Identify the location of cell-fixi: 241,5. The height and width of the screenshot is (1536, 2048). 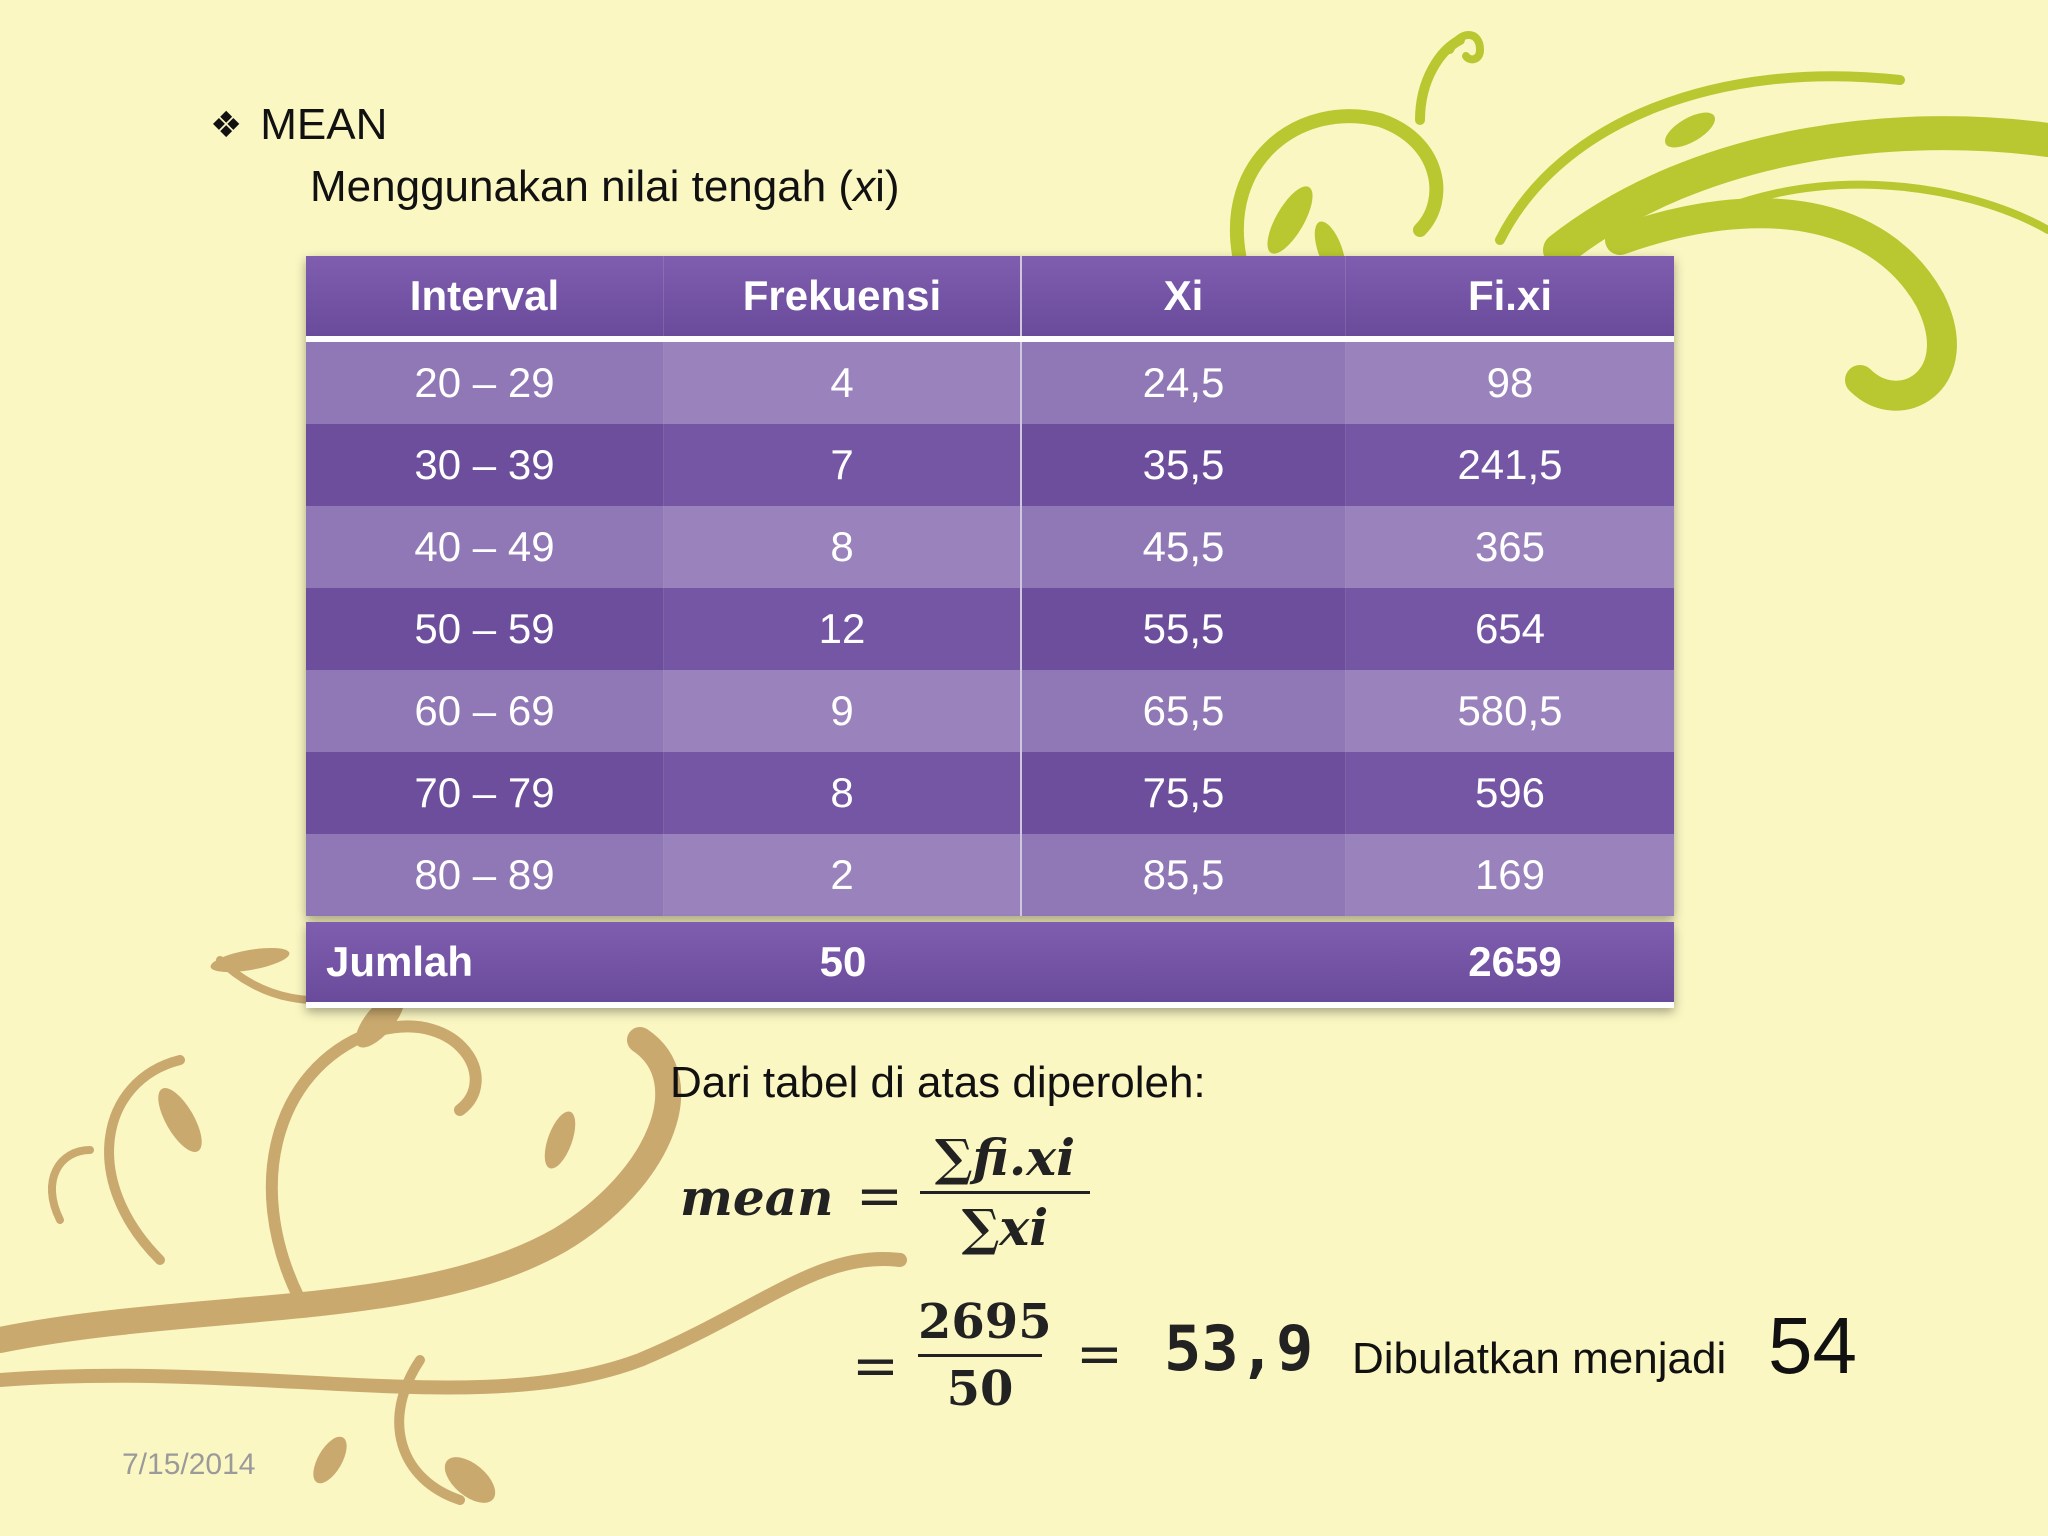
(1510, 465).